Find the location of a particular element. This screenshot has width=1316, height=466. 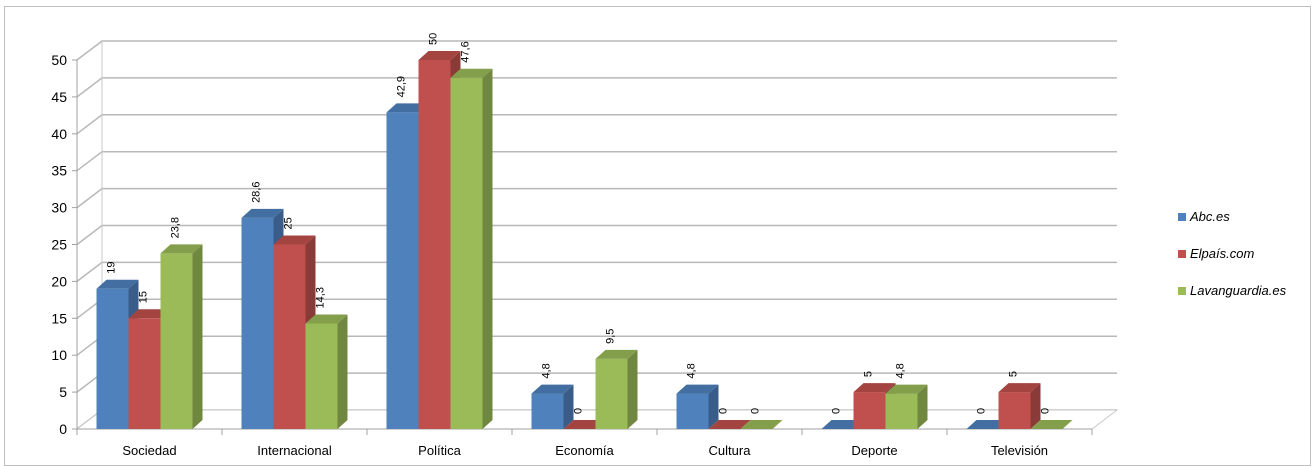

legend-label-elpais: Elpaís.com is located at coordinates (1222, 253).